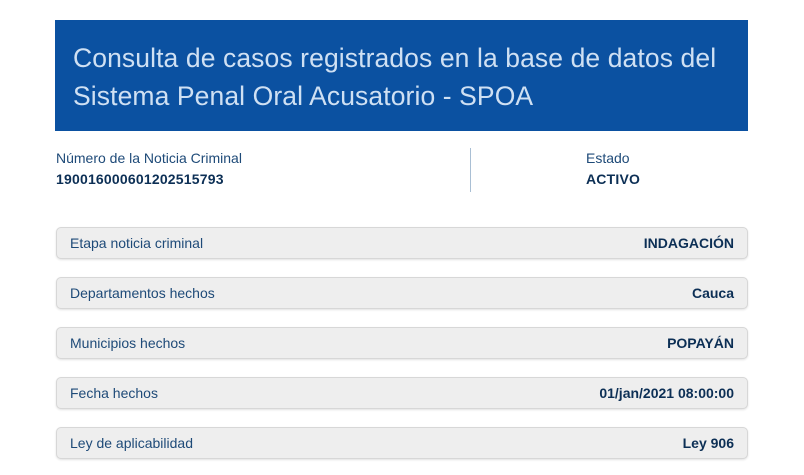  I want to click on detail-label: Departamentos hechos, so click(142, 293).